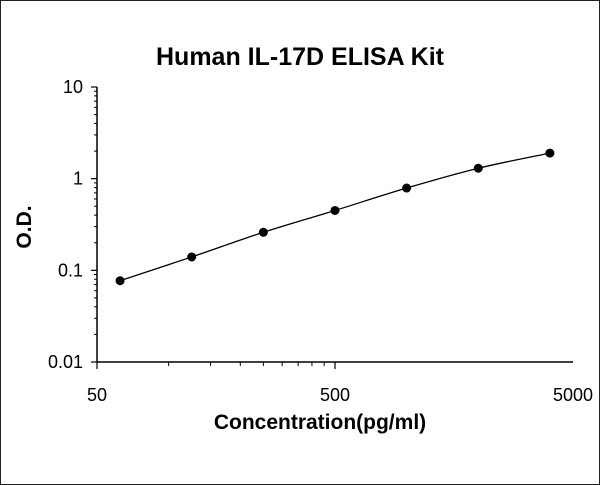  I want to click on chart-title: Human IL-17D ELISA Kit, so click(300, 57).